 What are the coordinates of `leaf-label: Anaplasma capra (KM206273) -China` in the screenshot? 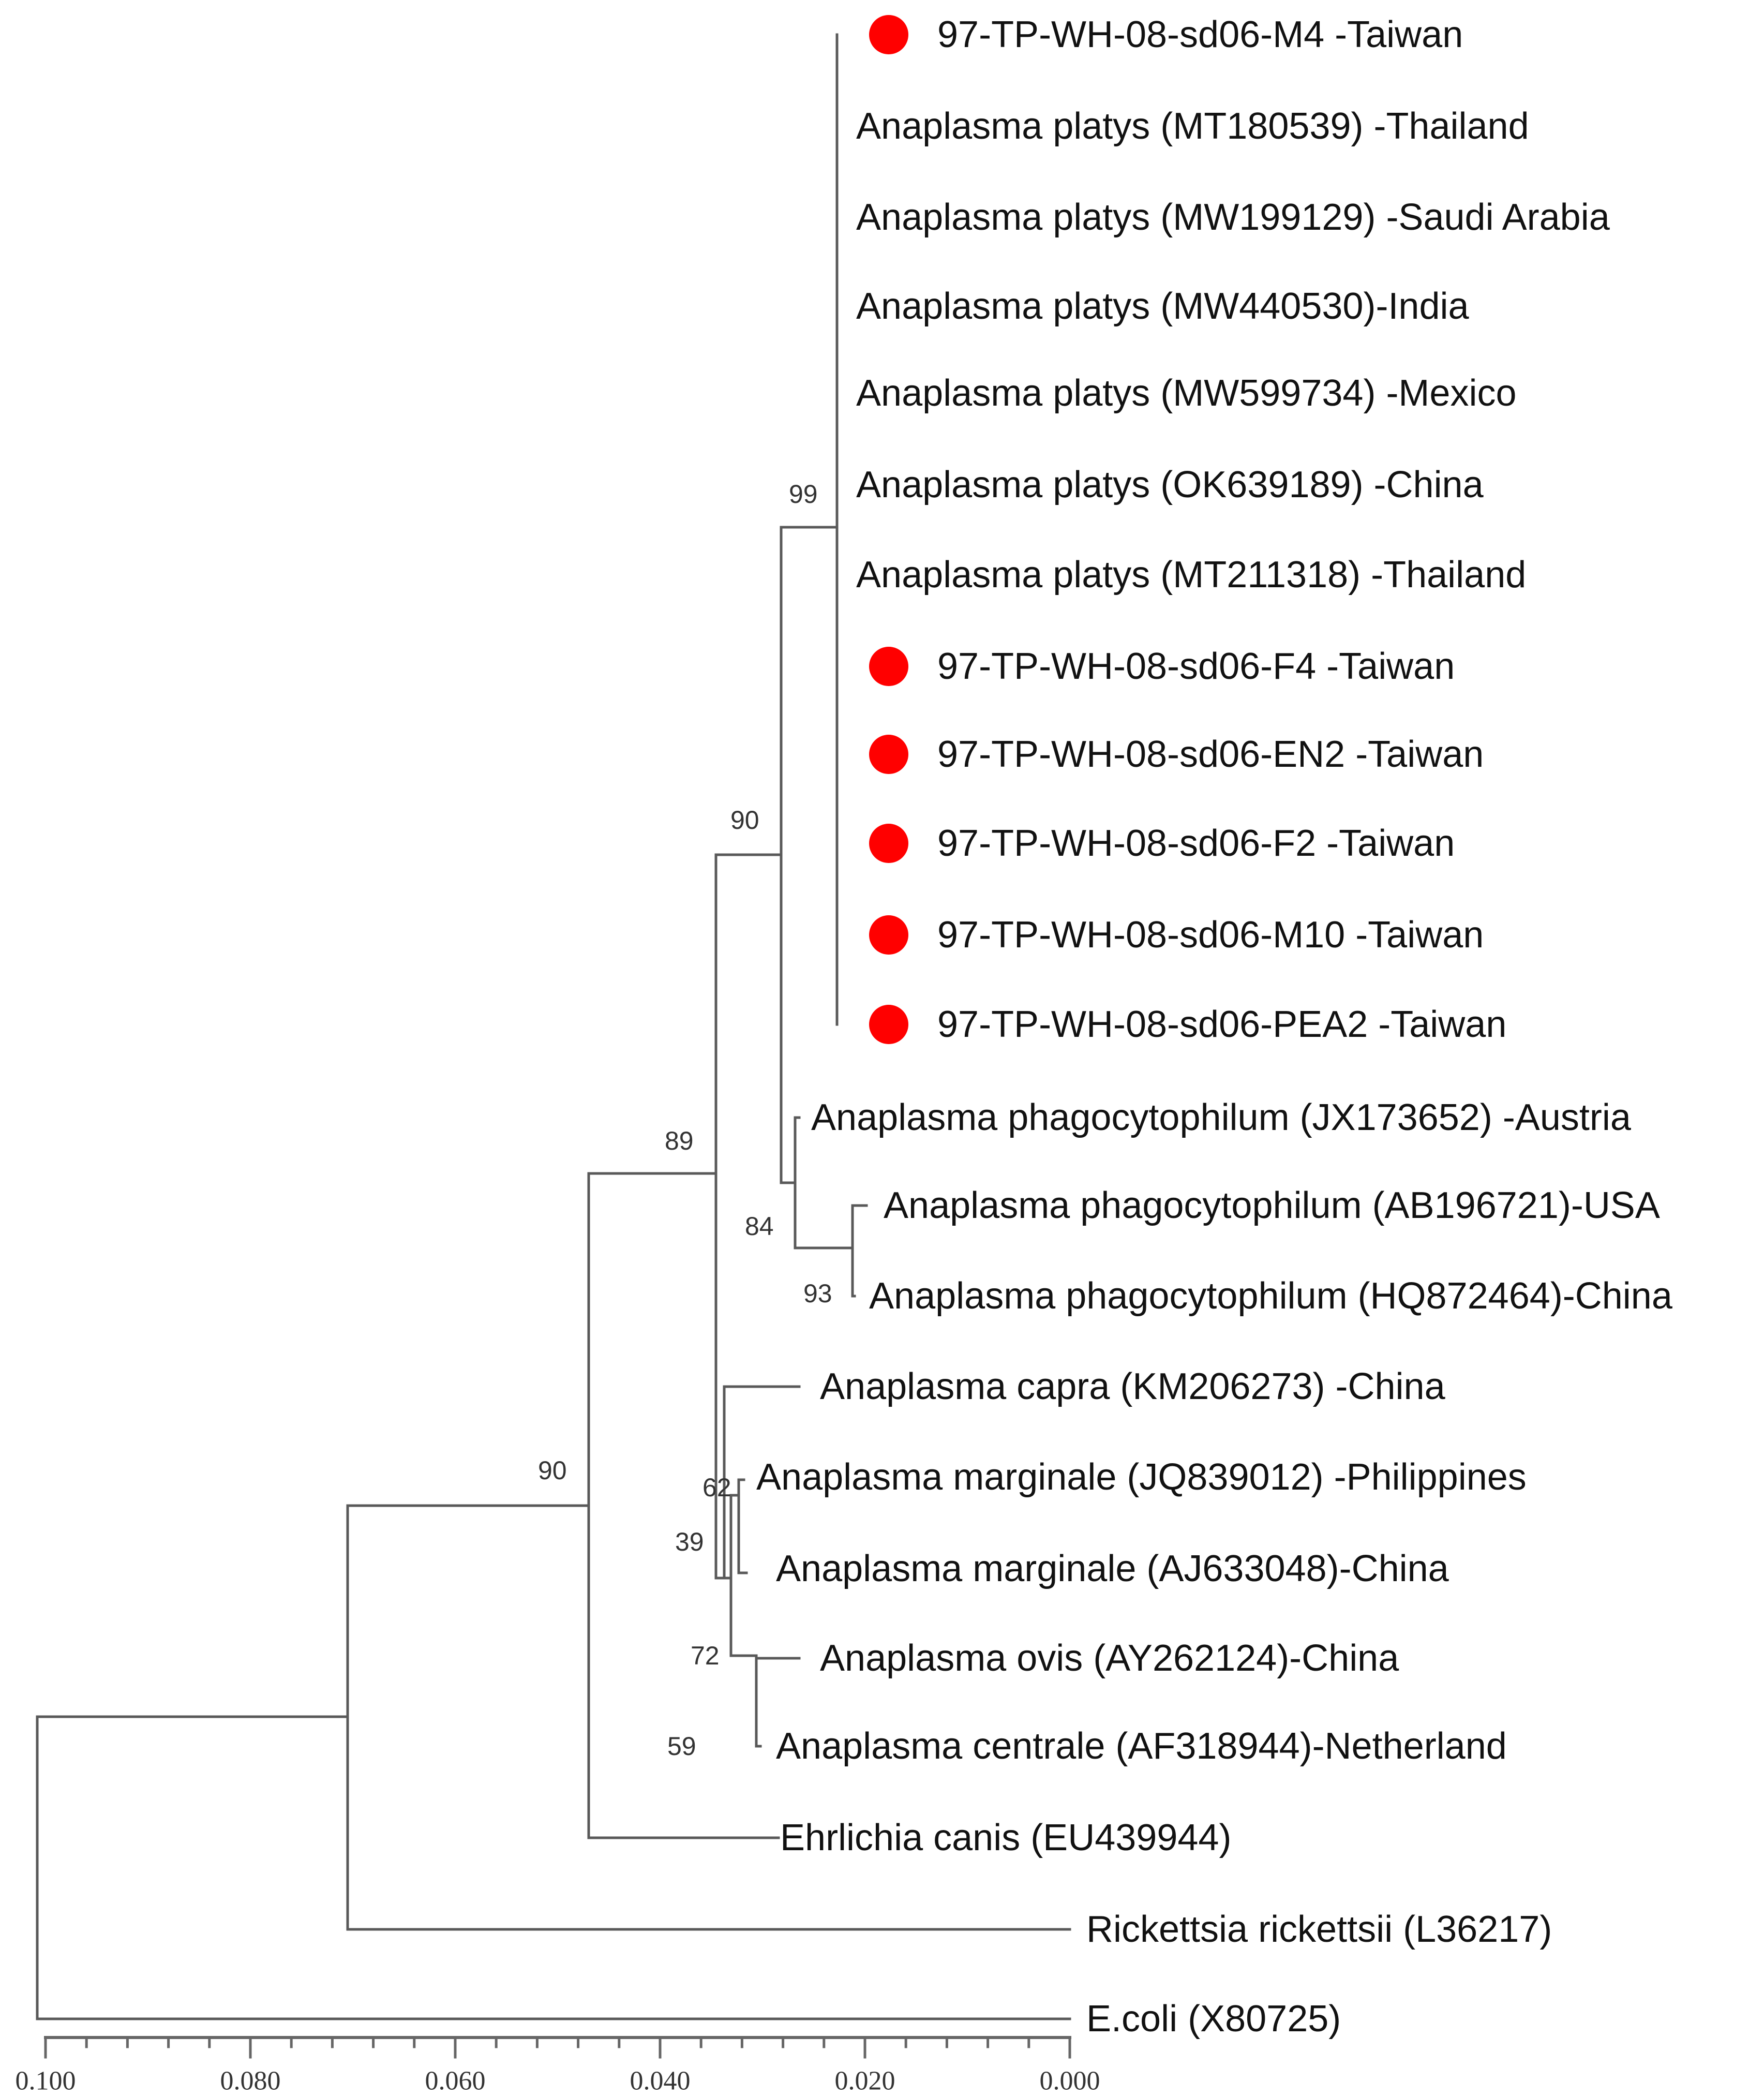 It's located at (1133, 1386).